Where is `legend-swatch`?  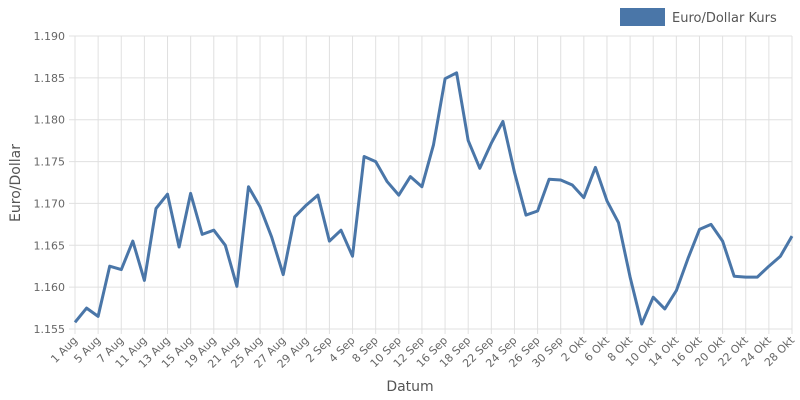 legend-swatch is located at coordinates (642, 17).